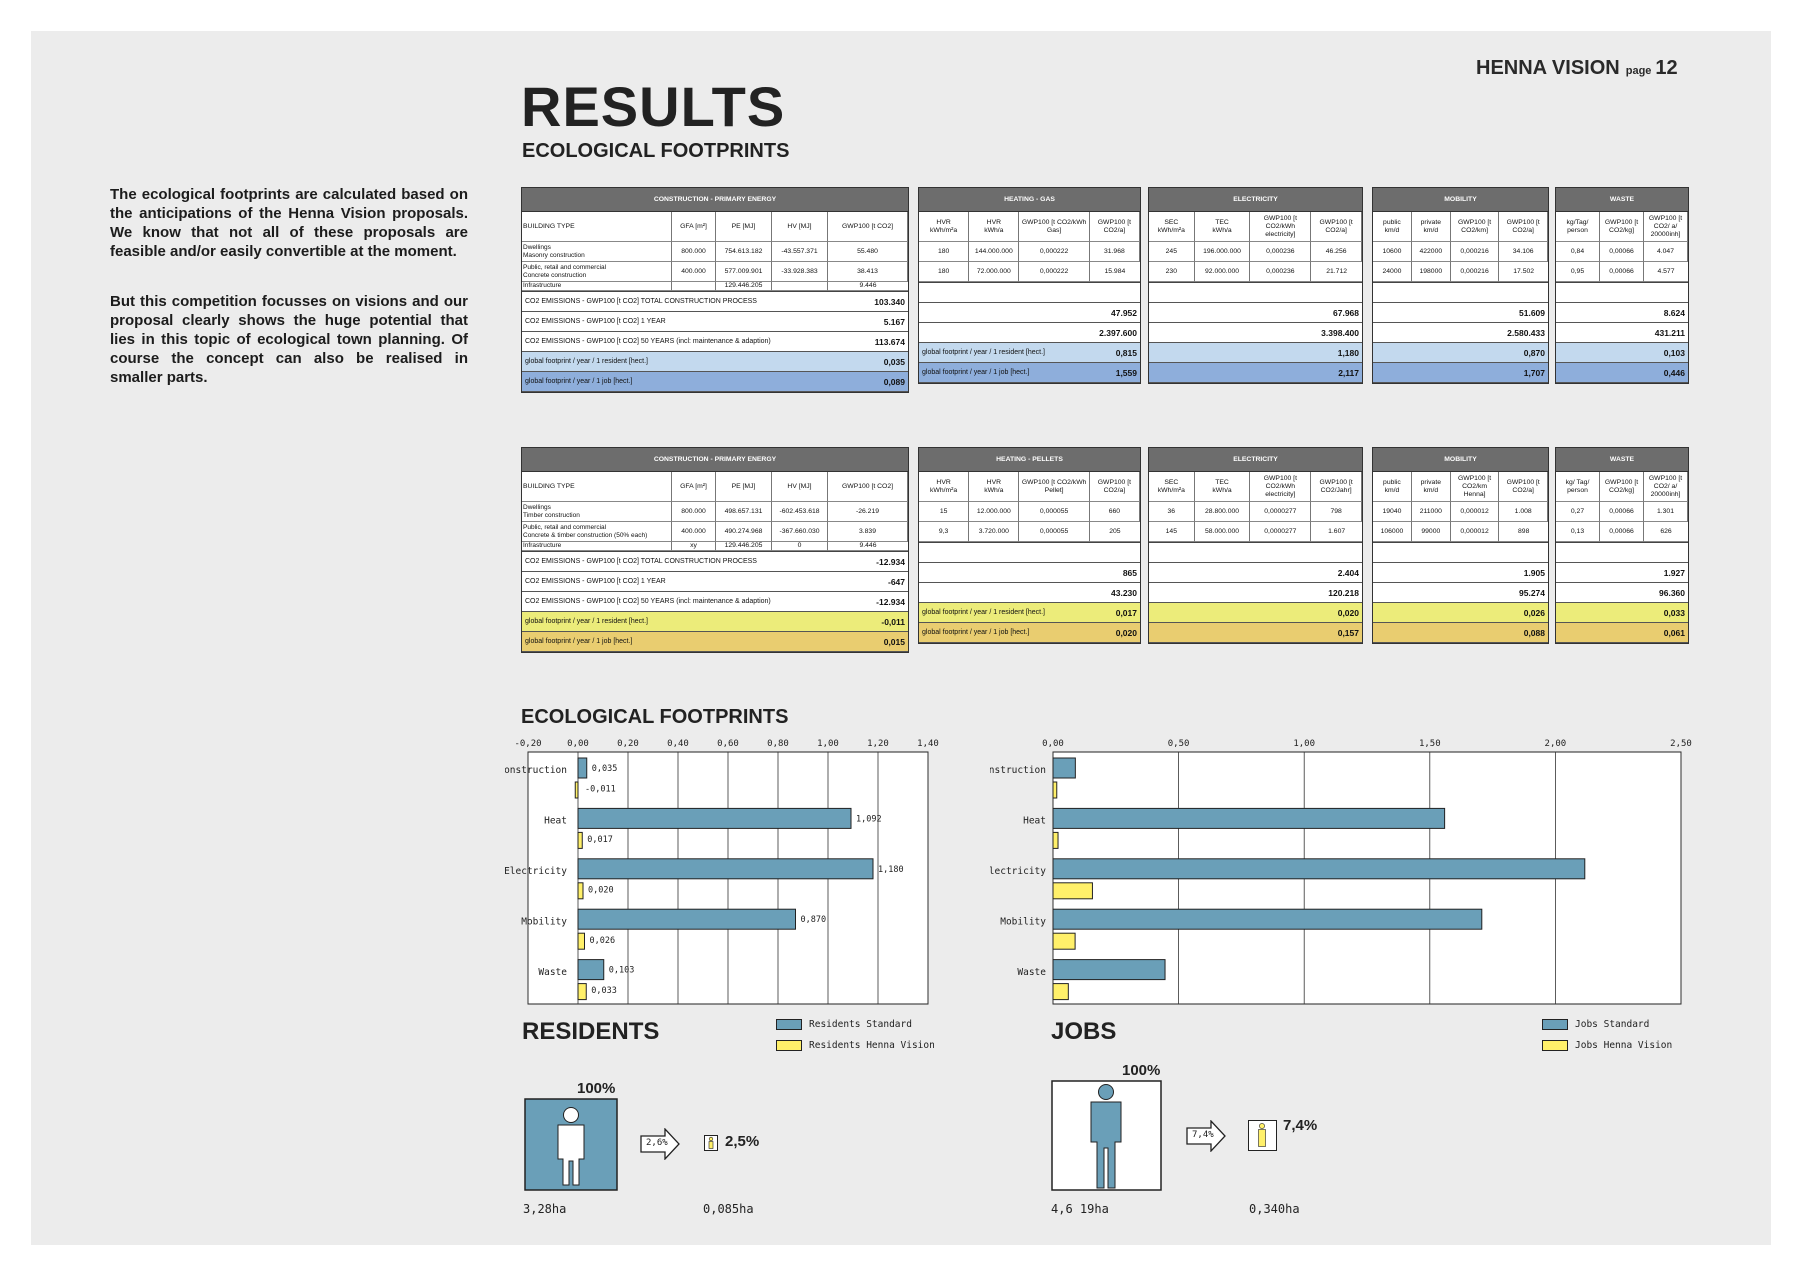  I want to click on jobs-chart-label: JOBS, so click(1084, 1031).